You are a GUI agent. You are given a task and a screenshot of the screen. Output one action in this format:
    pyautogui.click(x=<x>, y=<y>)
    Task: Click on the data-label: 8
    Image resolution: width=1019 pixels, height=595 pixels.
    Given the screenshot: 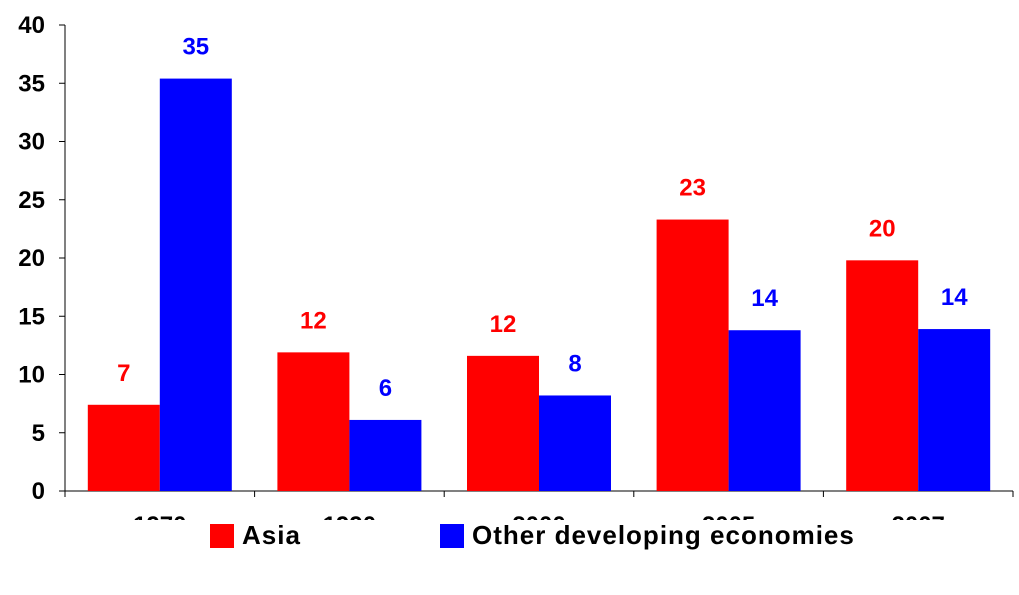 What is the action you would take?
    pyautogui.click(x=574, y=363)
    